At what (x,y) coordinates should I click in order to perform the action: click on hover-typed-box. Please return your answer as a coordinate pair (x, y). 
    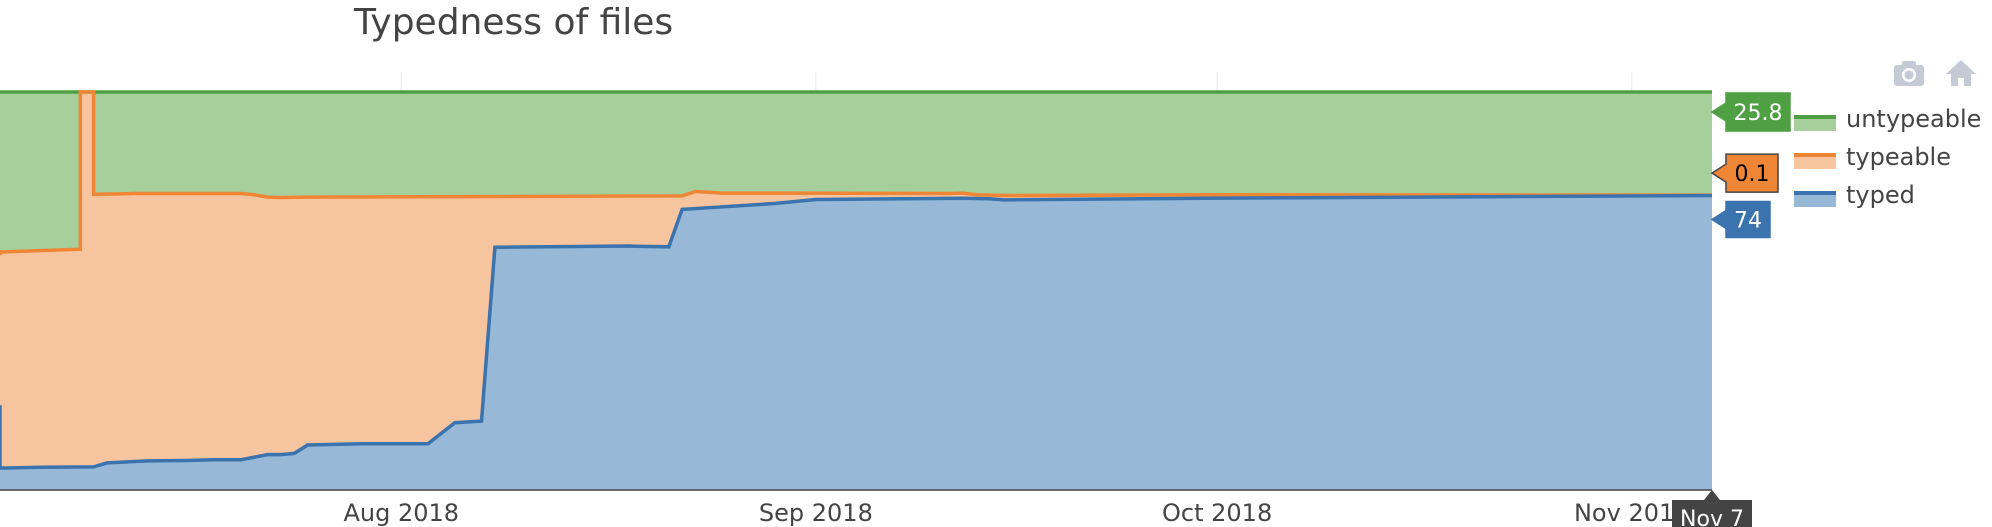
    Looking at the image, I should click on (1740, 219).